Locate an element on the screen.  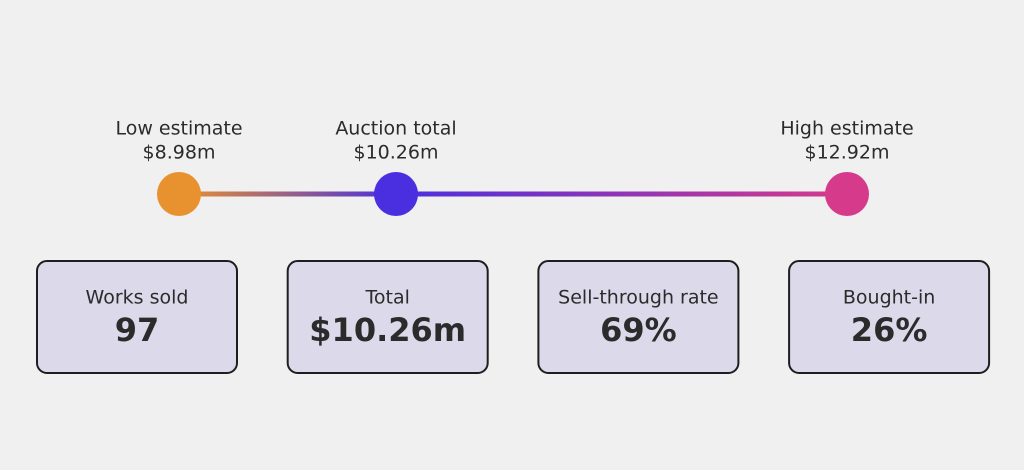
stat-value: 97 is located at coordinates (137, 330).